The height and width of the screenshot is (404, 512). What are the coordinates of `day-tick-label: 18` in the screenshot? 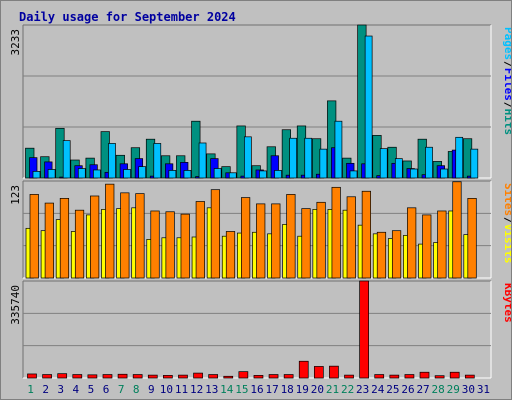 It's located at (287, 389).